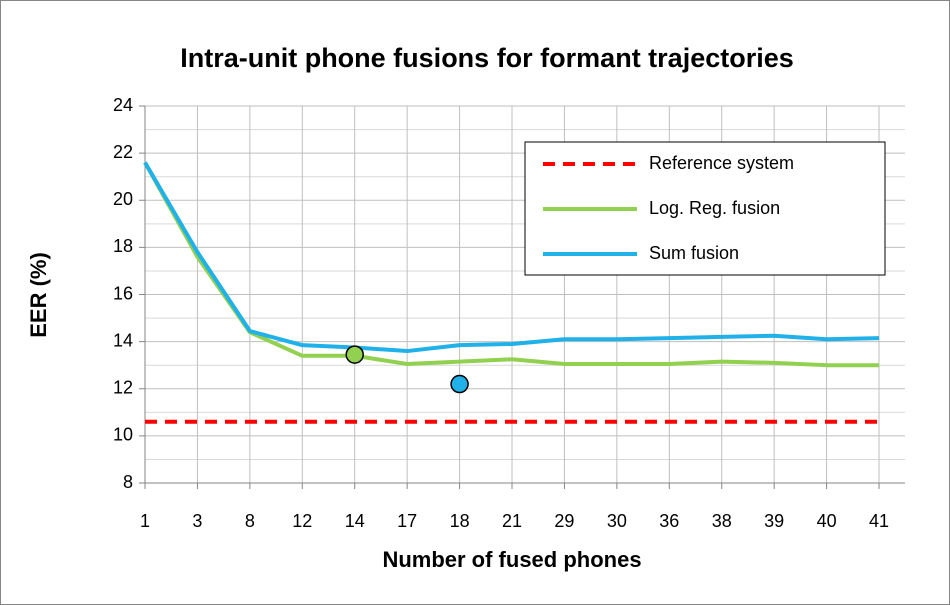 This screenshot has width=950, height=605. Describe the element at coordinates (38, 295) in the screenshot. I see `y-axis-title: EER (%)` at that location.